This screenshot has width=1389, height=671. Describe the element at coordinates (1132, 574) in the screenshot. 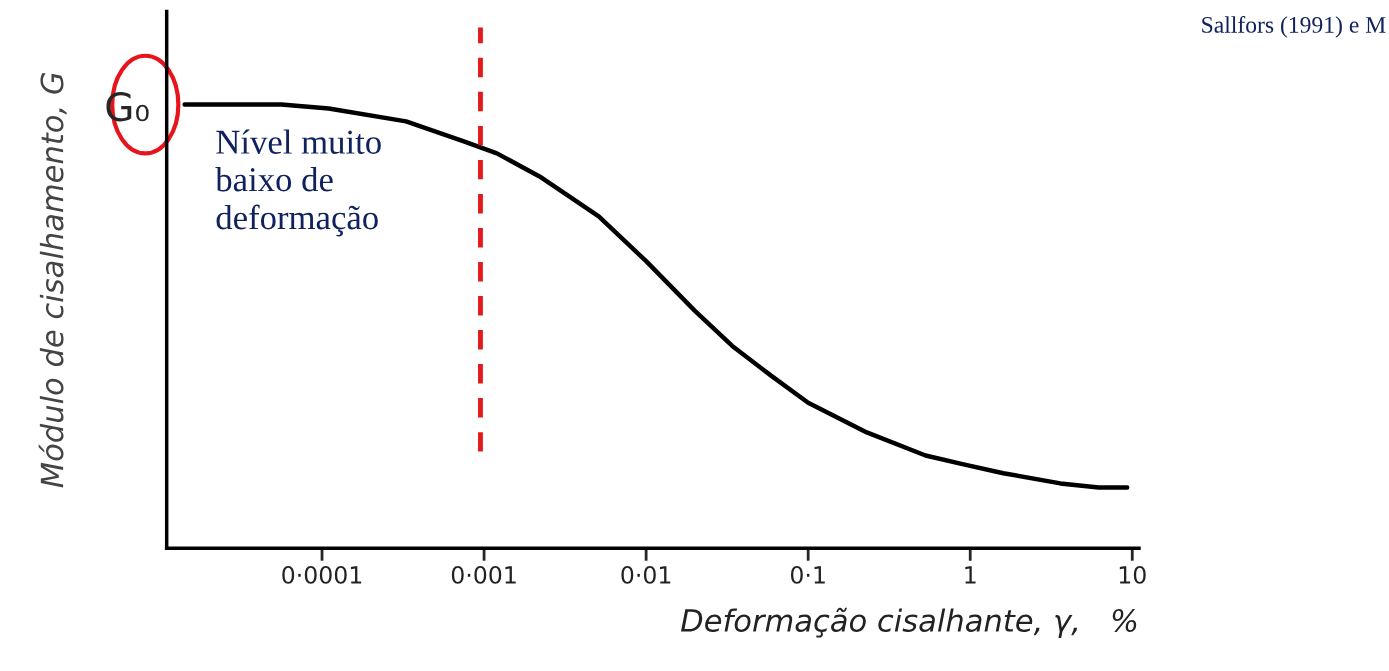

I see `x-tick-label: 10` at that location.